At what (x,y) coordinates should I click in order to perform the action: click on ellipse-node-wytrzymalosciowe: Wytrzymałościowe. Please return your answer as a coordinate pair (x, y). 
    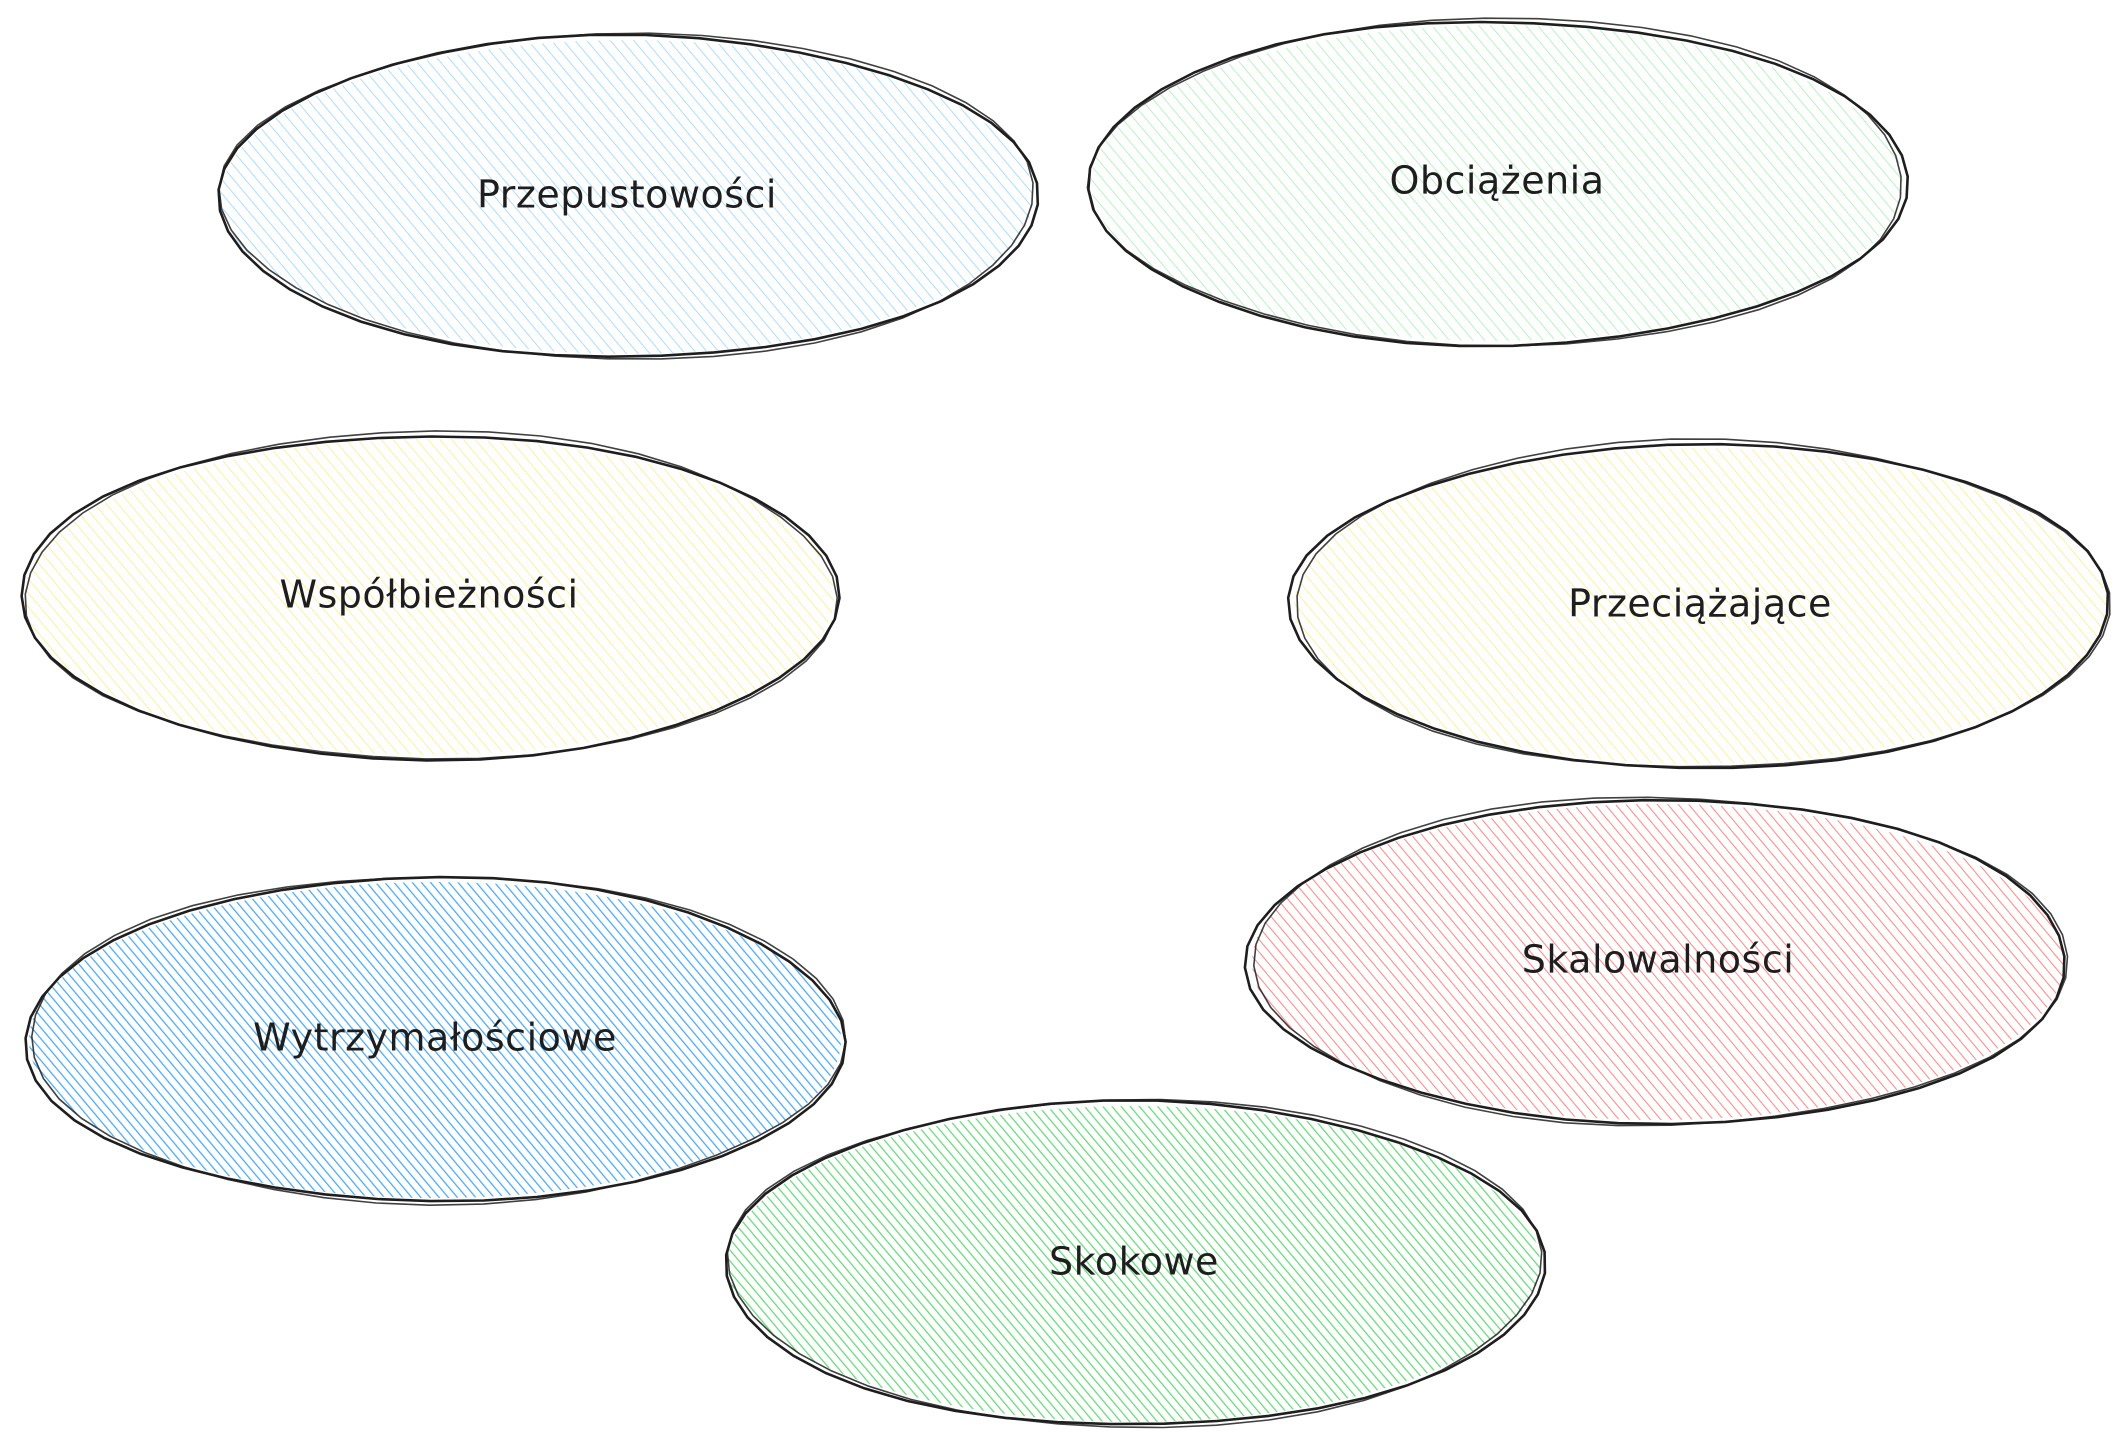
    Looking at the image, I should click on (435, 1041).